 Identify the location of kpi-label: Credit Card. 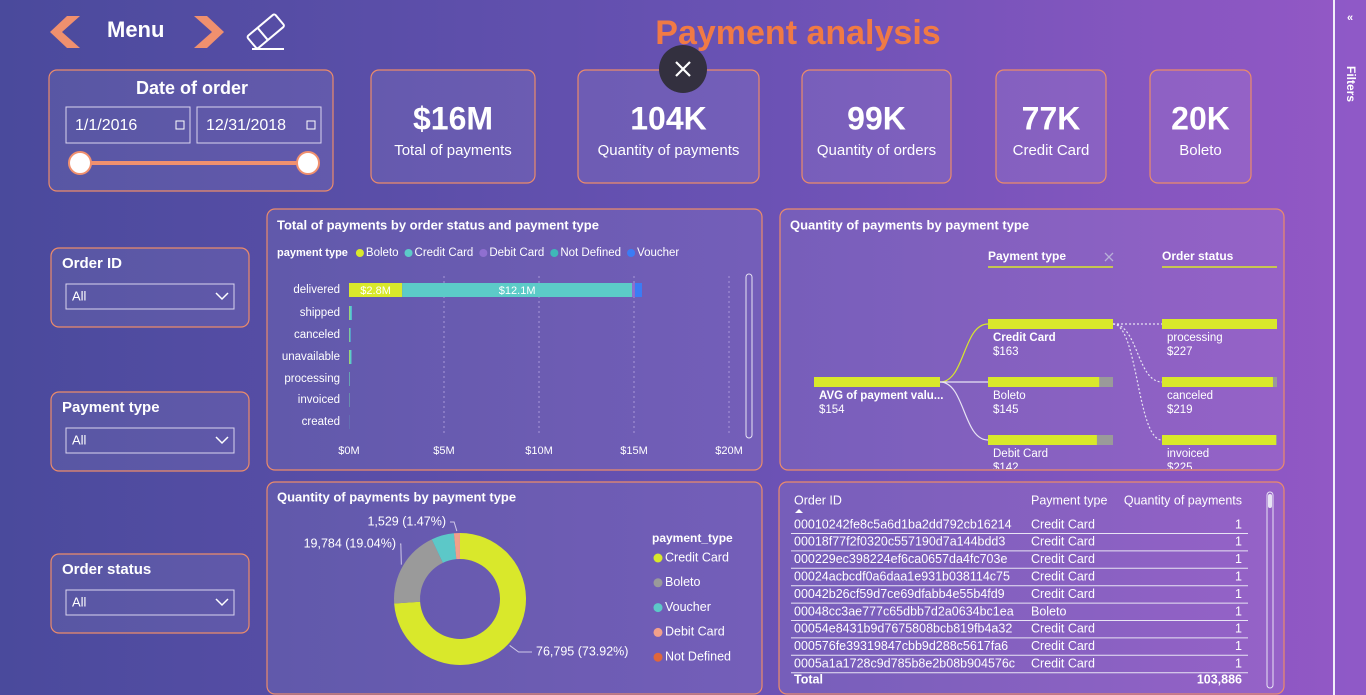
(1051, 150).